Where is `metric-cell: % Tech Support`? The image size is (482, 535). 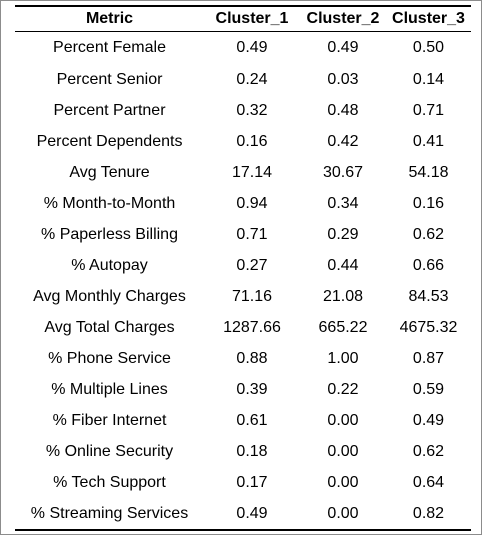 metric-cell: % Tech Support is located at coordinates (109, 482).